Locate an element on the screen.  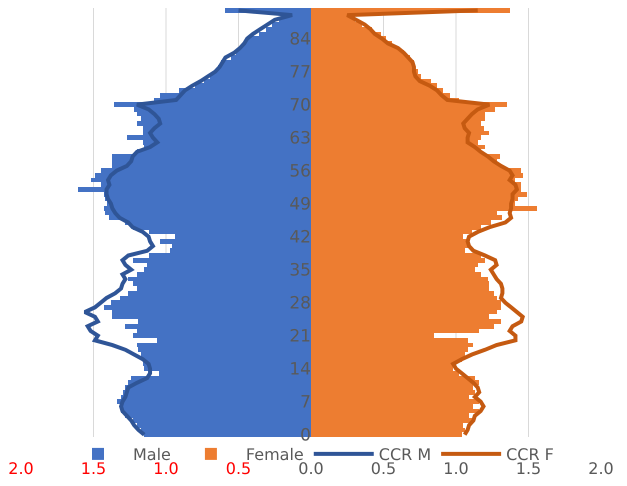
y-tick-label: 49 is located at coordinates (300, 204).